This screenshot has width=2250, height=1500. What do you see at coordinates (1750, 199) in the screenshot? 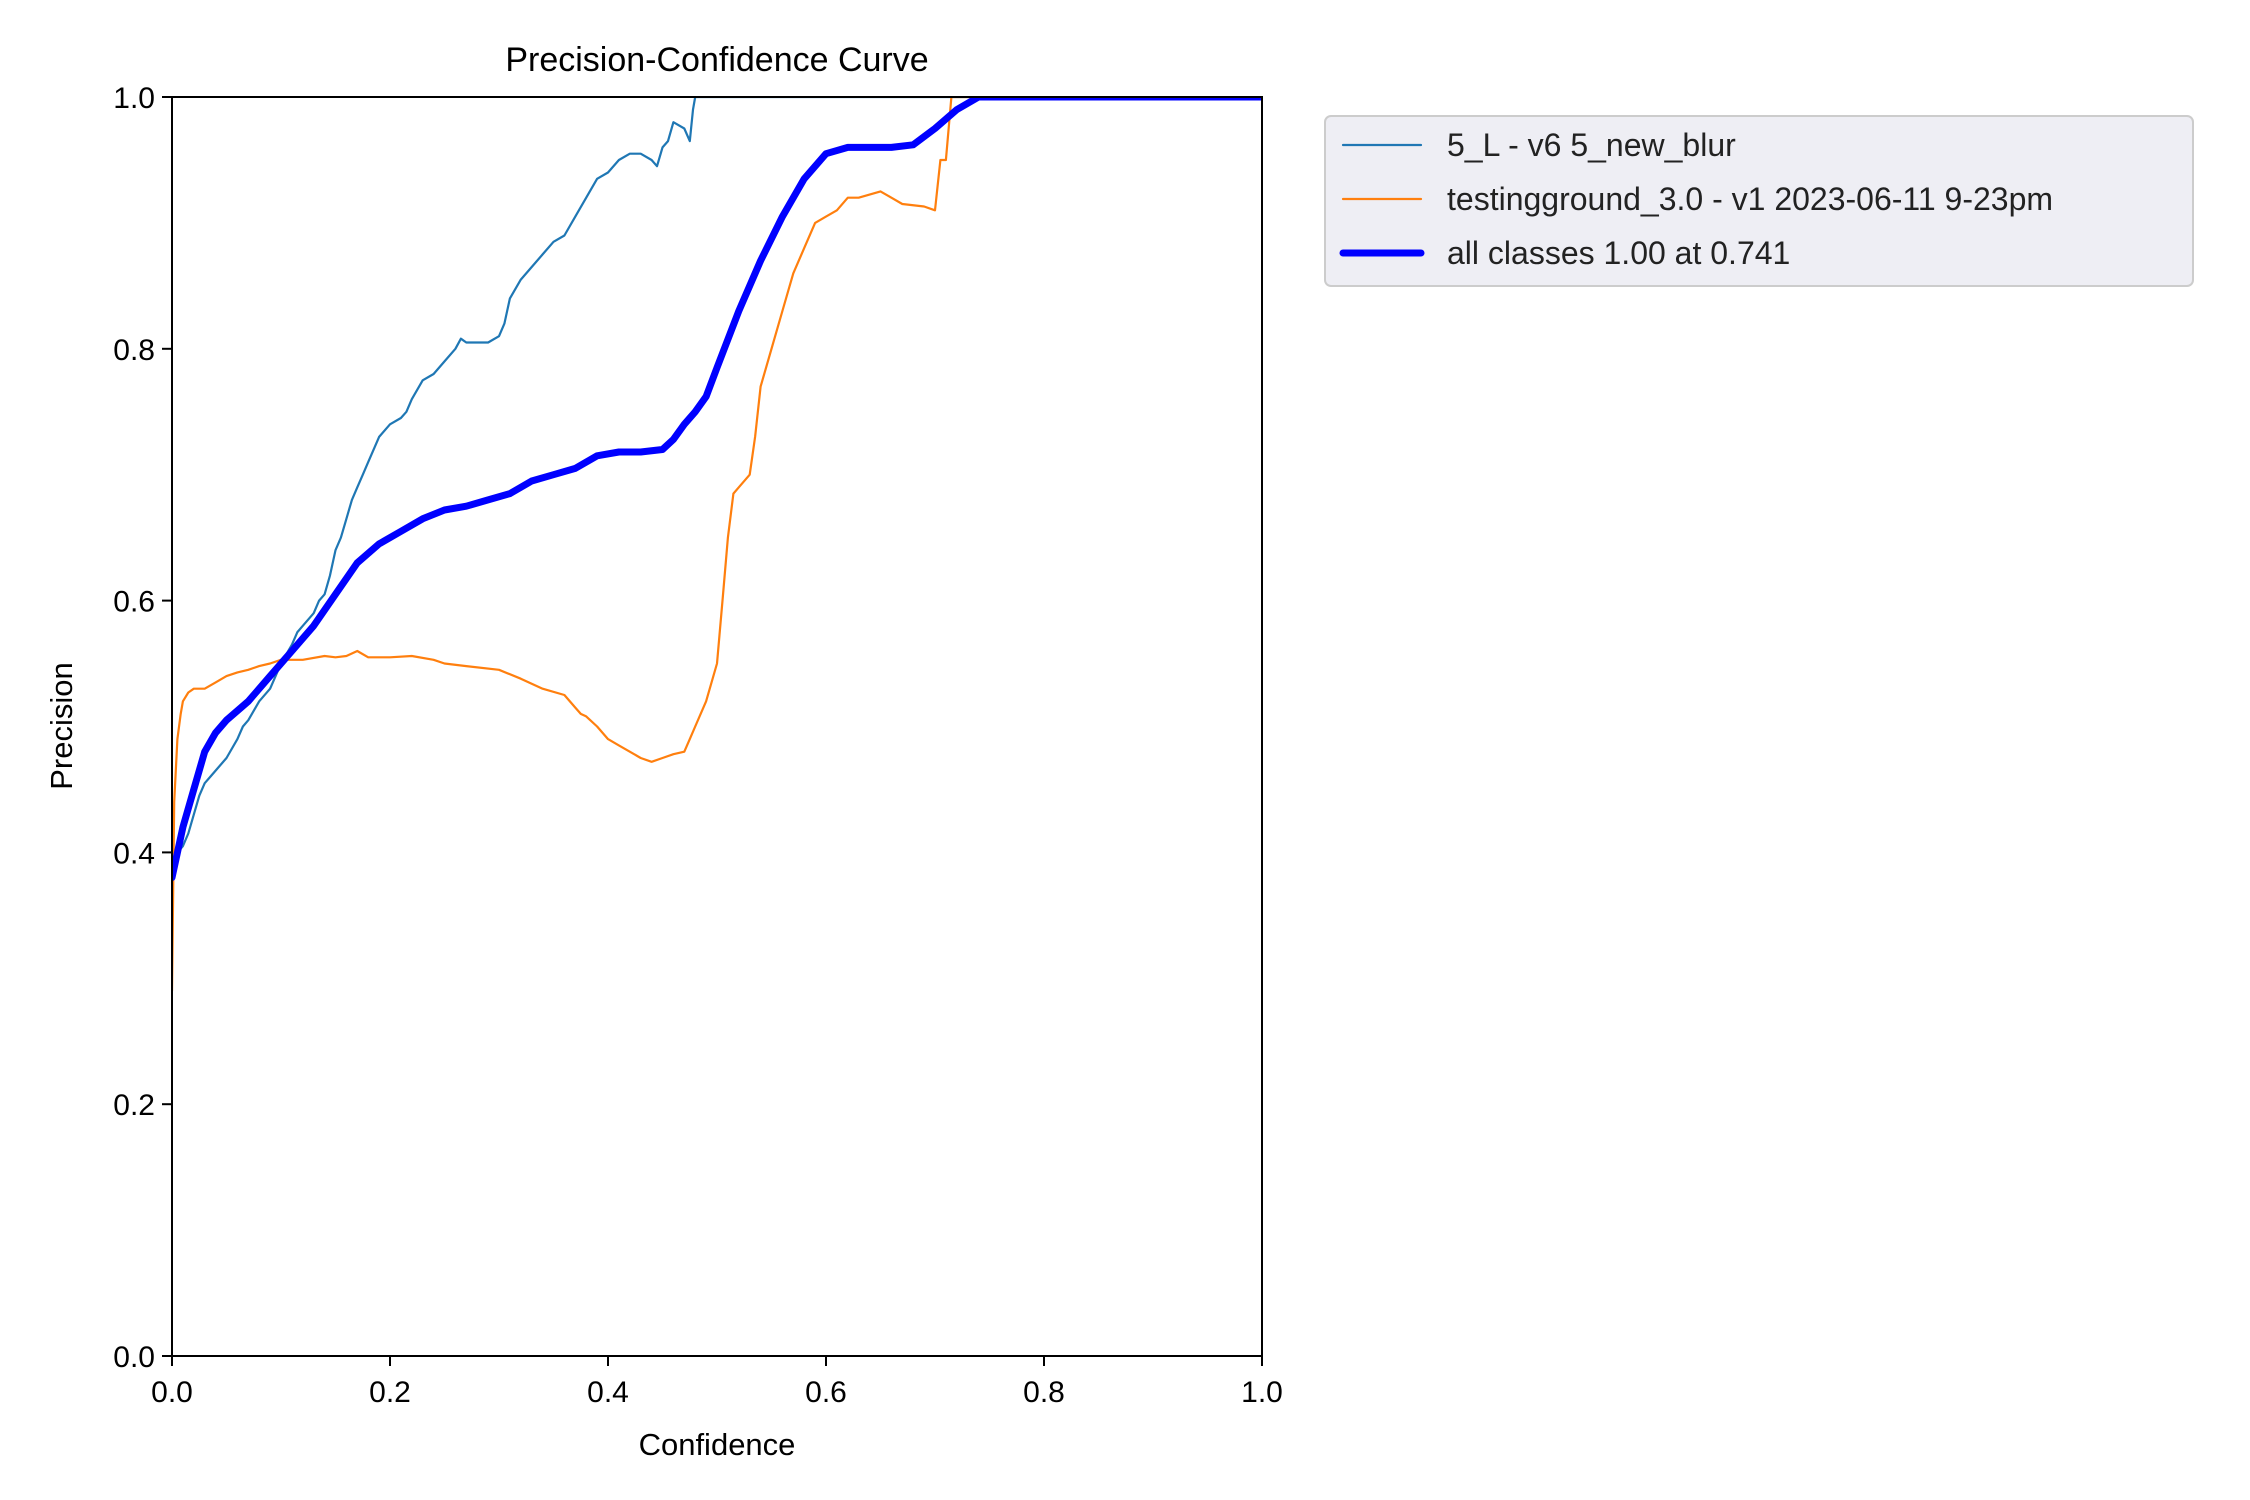
I see `legend-label: testingground_3.0 - v1 2023-06-11 9-23pm` at bounding box center [1750, 199].